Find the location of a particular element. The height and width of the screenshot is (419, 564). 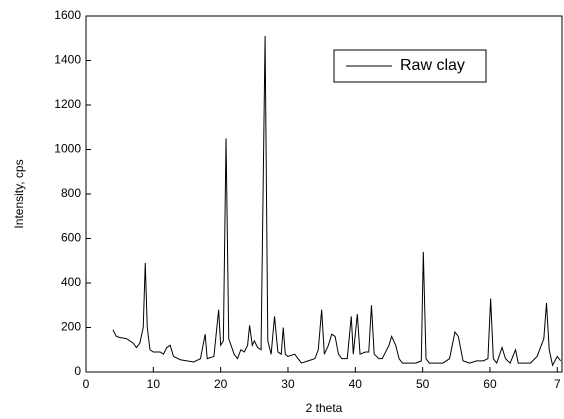

x-tick-label: 60 is located at coordinates (490, 384).